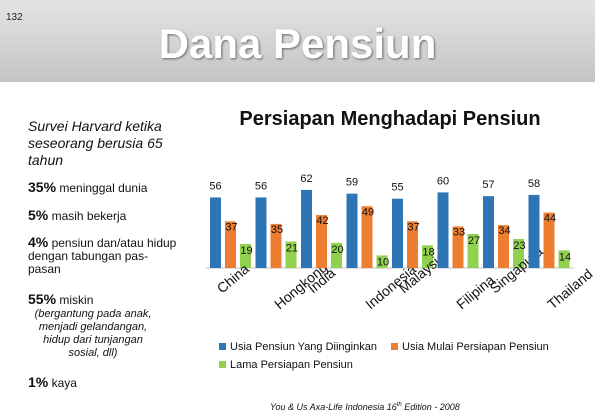 This screenshot has width=595, height=420. I want to click on legend-label: Usia Pensiun Yang Diinginkan, so click(303, 347).